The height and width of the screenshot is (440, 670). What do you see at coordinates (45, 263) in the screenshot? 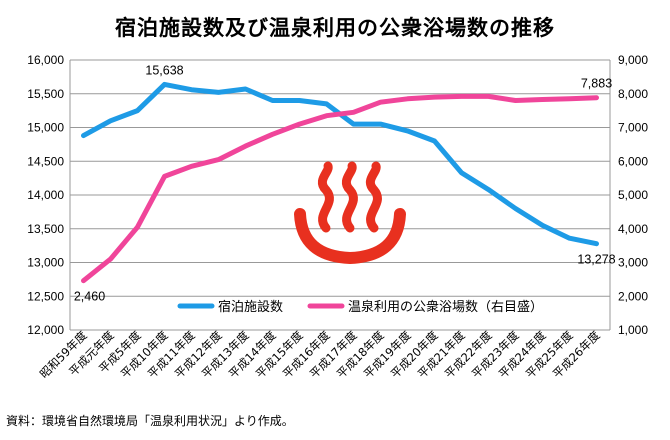
I see `left-tick-label: 13,000` at bounding box center [45, 263].